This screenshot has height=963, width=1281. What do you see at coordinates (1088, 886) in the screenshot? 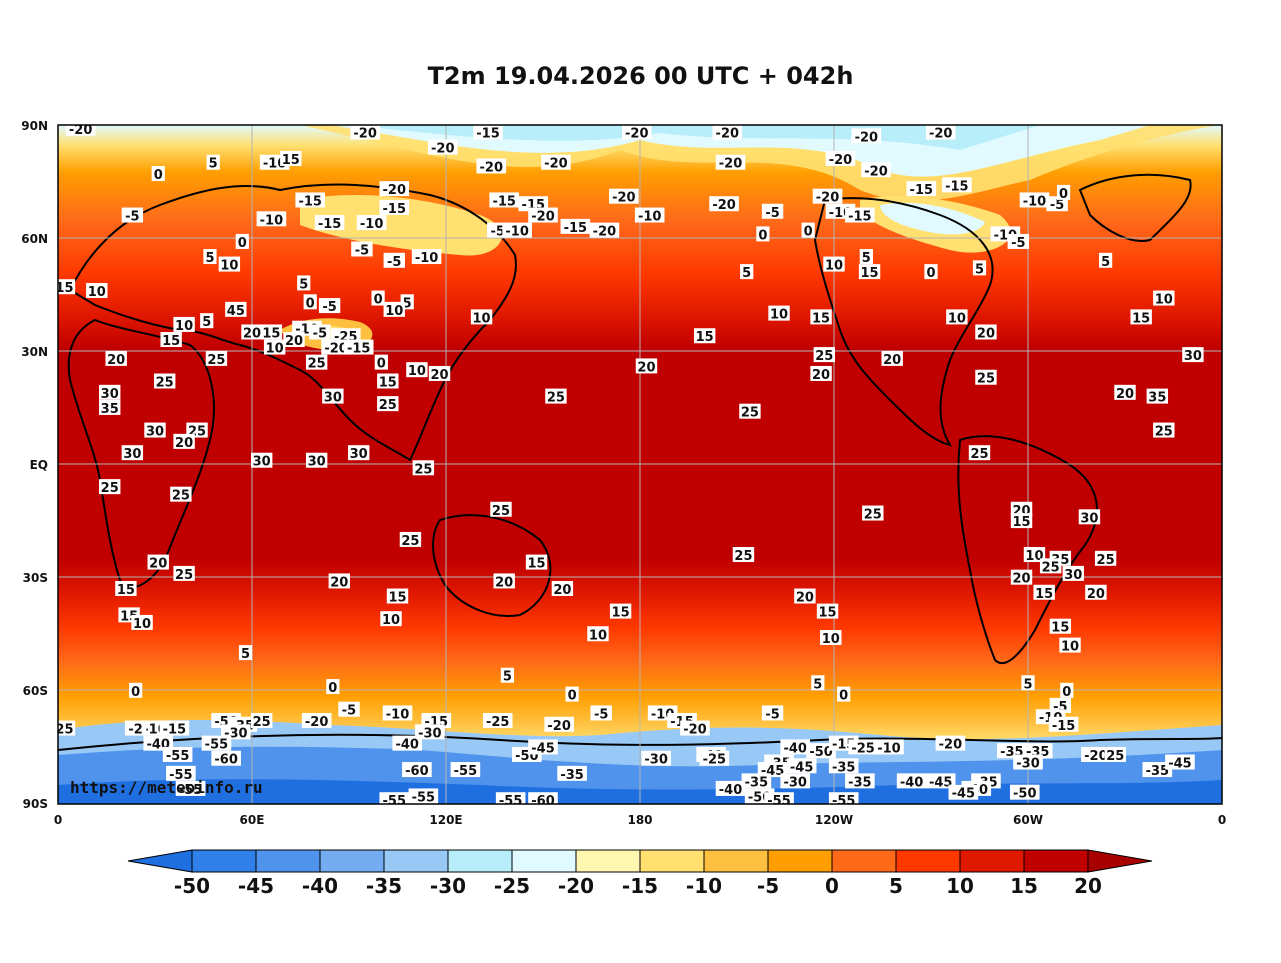
I see `colorbar-label: 20` at bounding box center [1088, 886].